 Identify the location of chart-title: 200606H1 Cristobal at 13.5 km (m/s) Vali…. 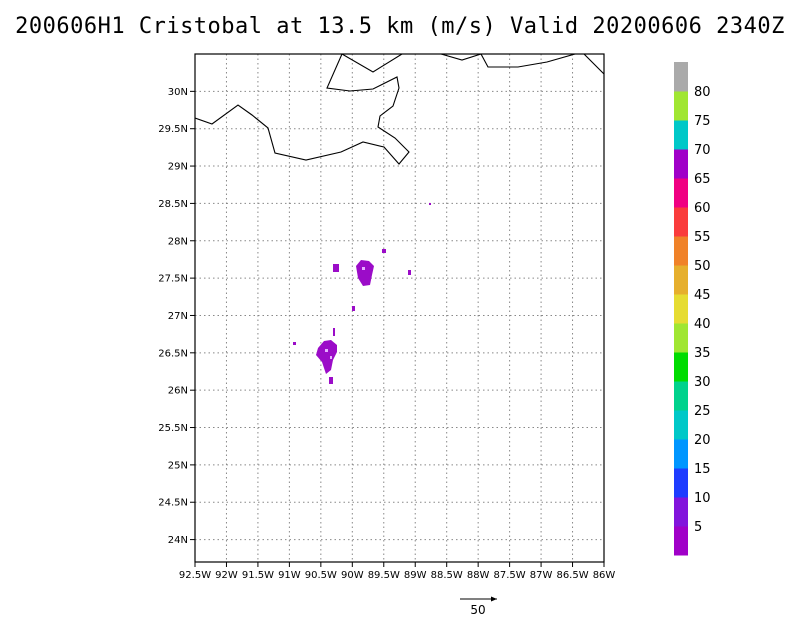
(400, 26).